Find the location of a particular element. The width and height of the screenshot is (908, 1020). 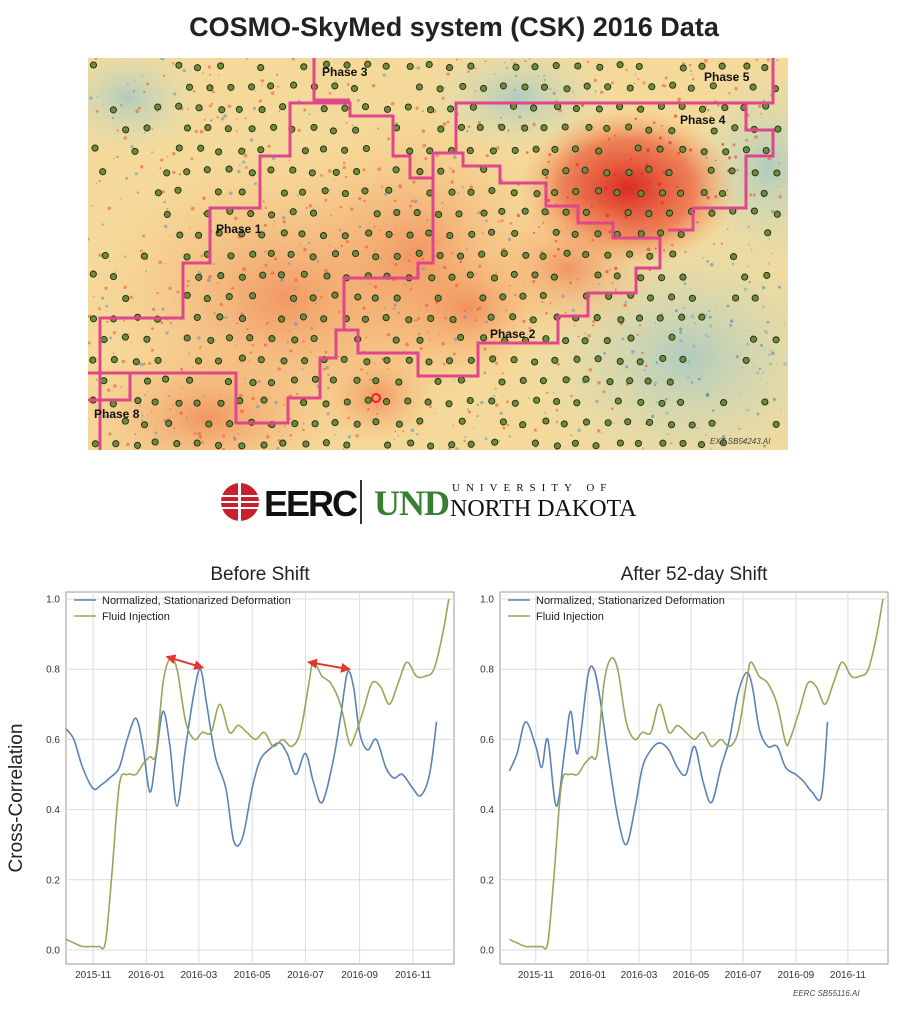

y-axis-label: Cross-Correlation is located at coordinates (16, 798).